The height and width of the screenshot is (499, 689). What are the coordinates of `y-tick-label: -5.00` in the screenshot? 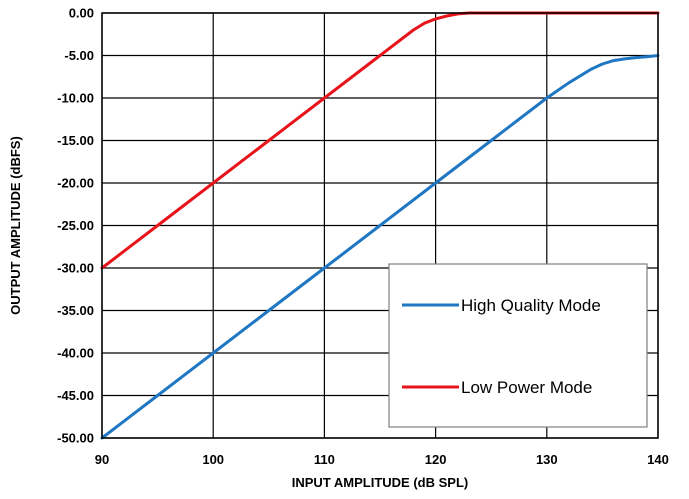 It's located at (79, 55).